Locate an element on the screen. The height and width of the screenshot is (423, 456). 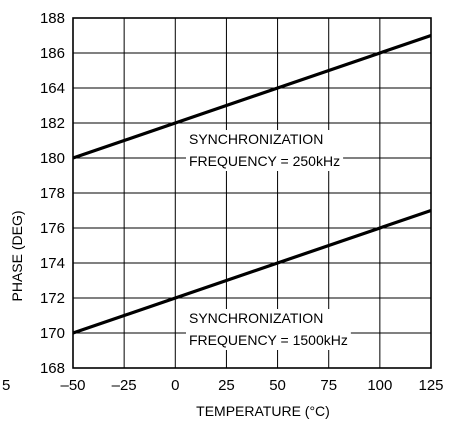
x-axis-label: TEMPERATURE (°C) is located at coordinates (263, 411).